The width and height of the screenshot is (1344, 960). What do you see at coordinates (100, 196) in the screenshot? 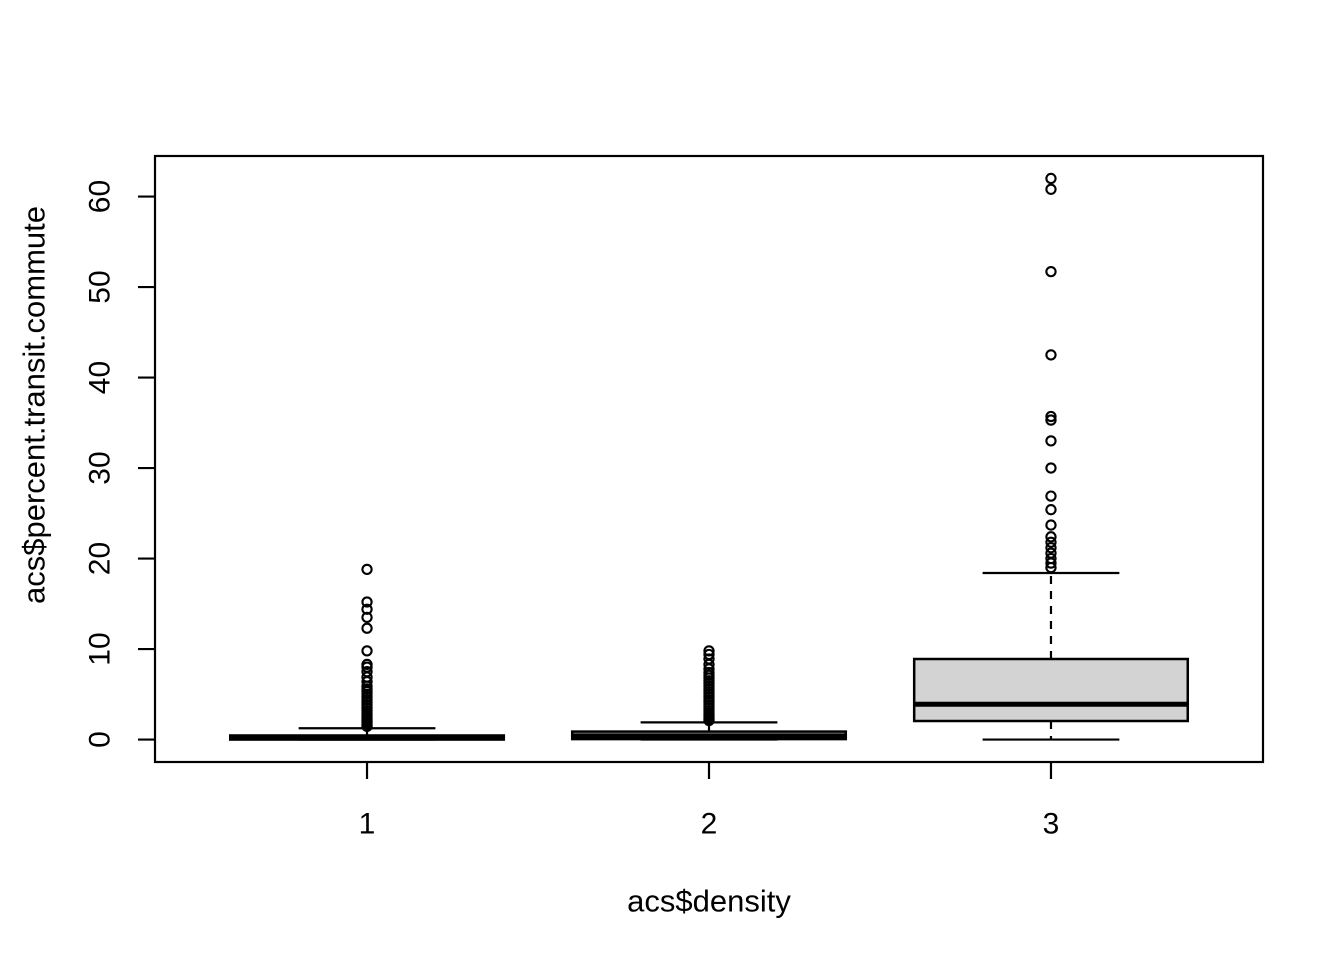
I see `y-tick-label: 60` at bounding box center [100, 196].